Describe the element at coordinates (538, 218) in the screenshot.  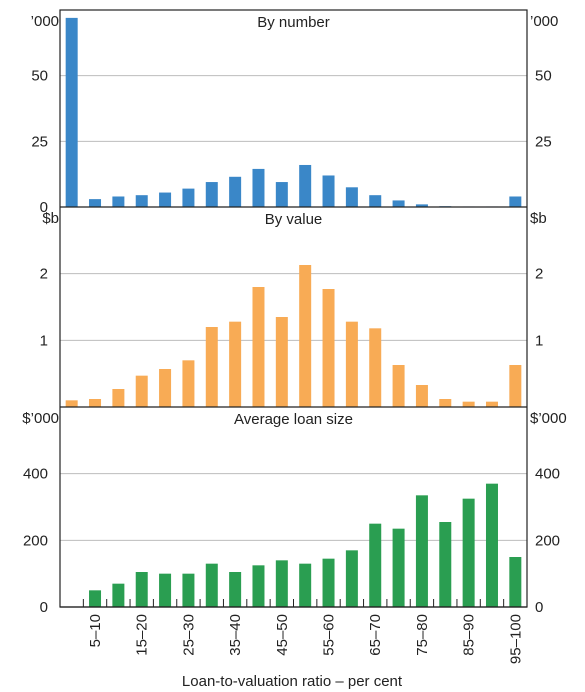
I see `unit-label-right: $b` at that location.